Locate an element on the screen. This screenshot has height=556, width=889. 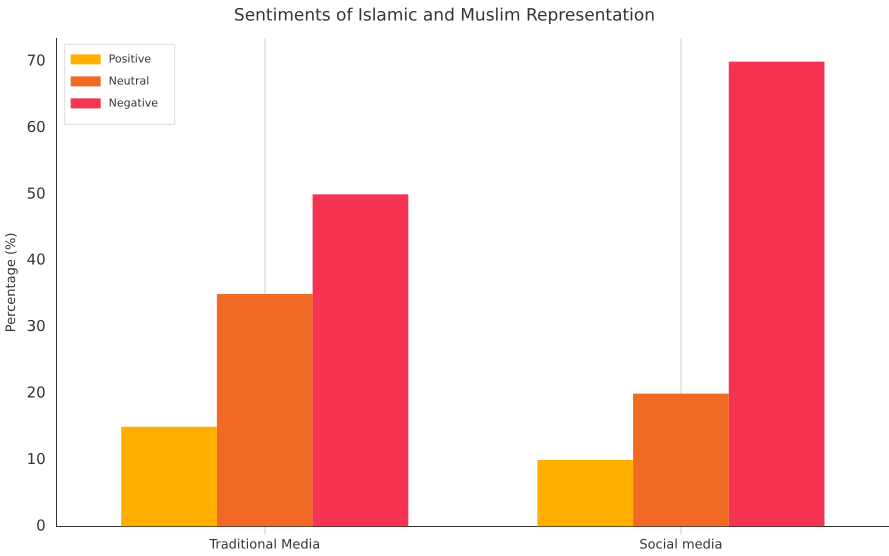
legend-label: Positive is located at coordinates (130, 59).